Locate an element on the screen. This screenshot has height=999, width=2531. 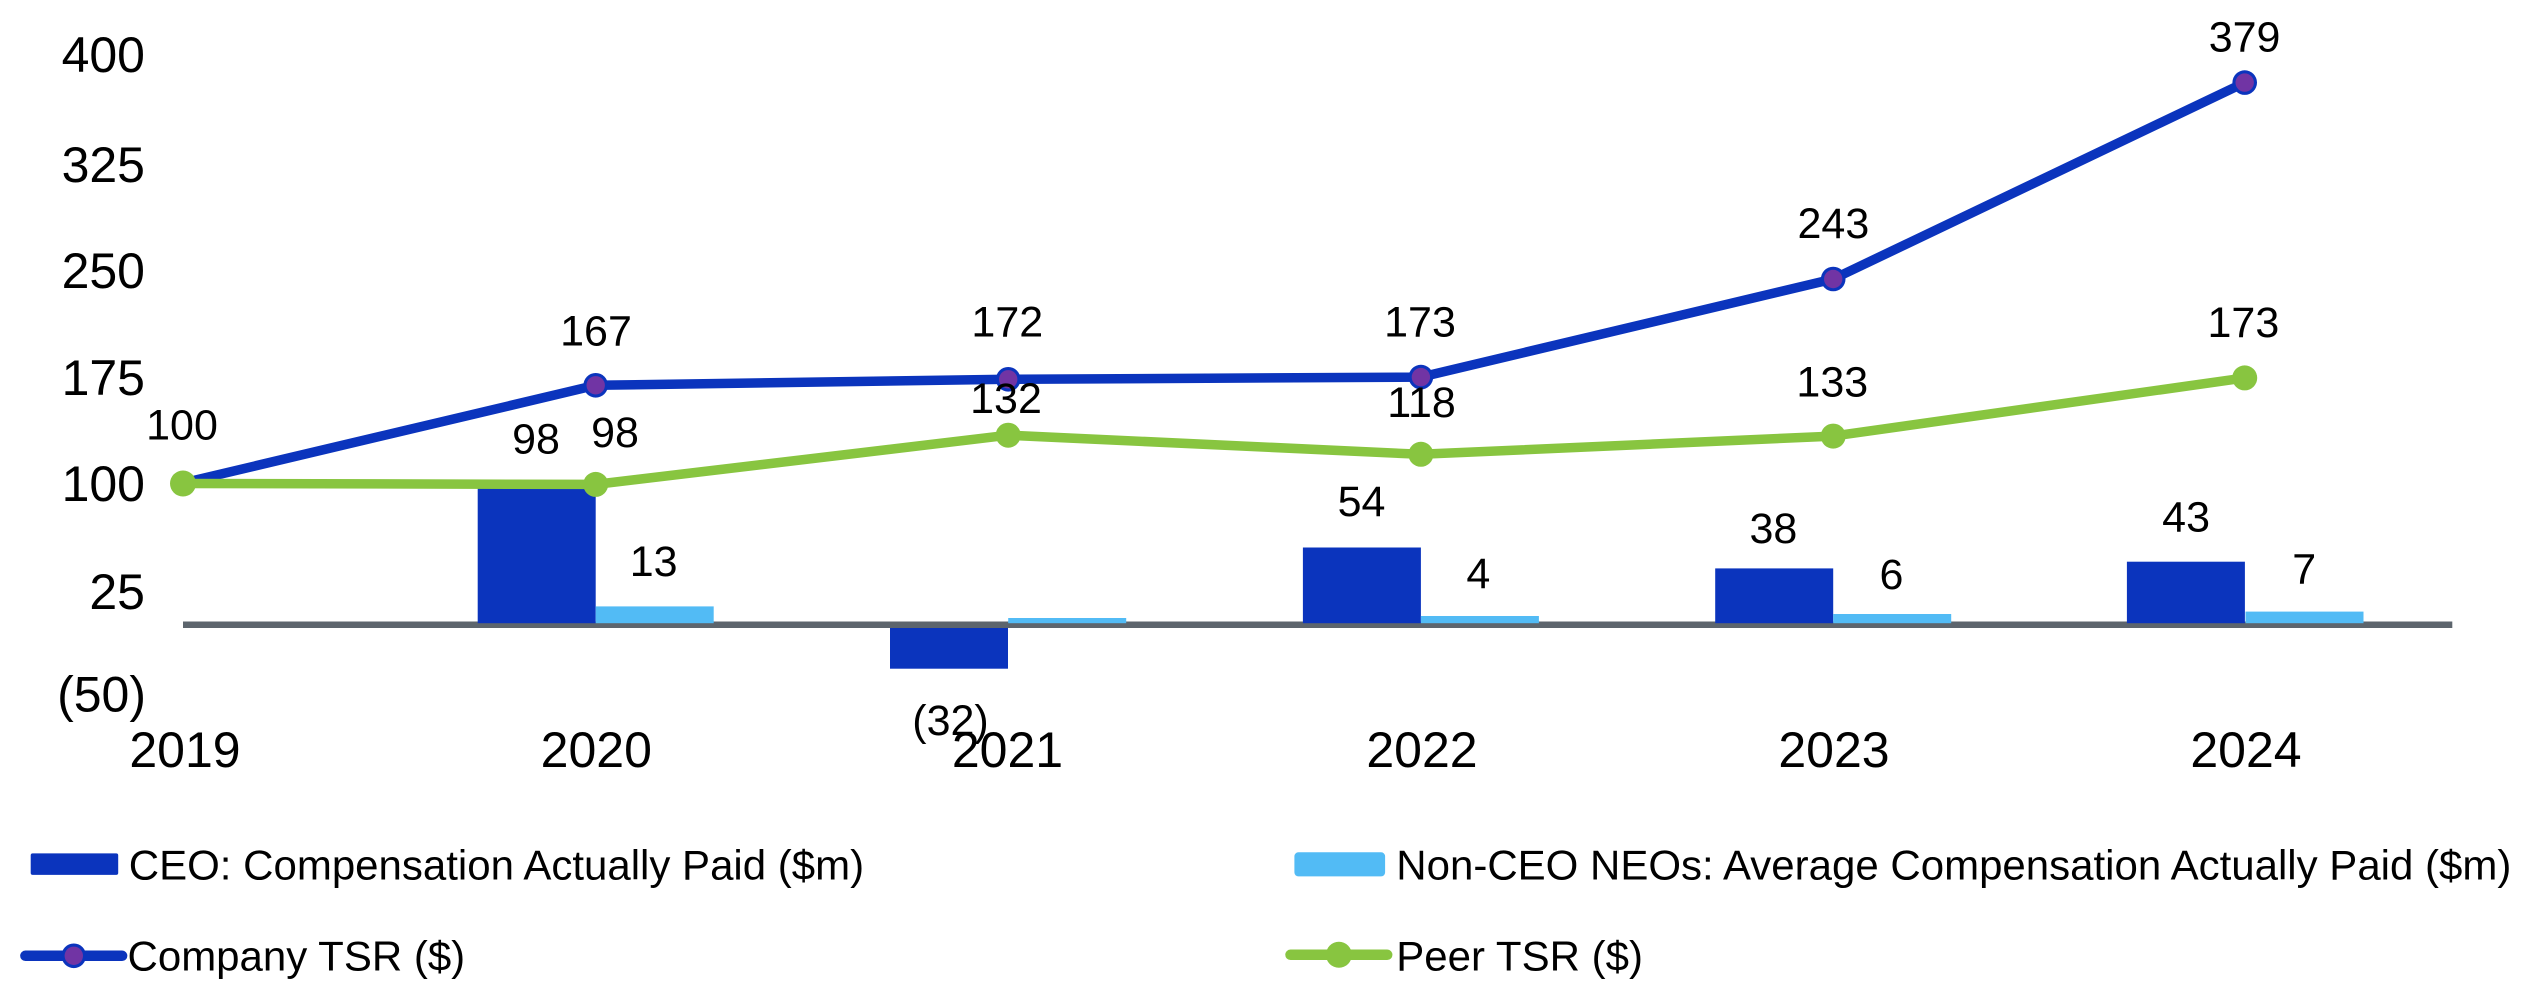
svg-text: 325 is located at coordinates (103, 165).